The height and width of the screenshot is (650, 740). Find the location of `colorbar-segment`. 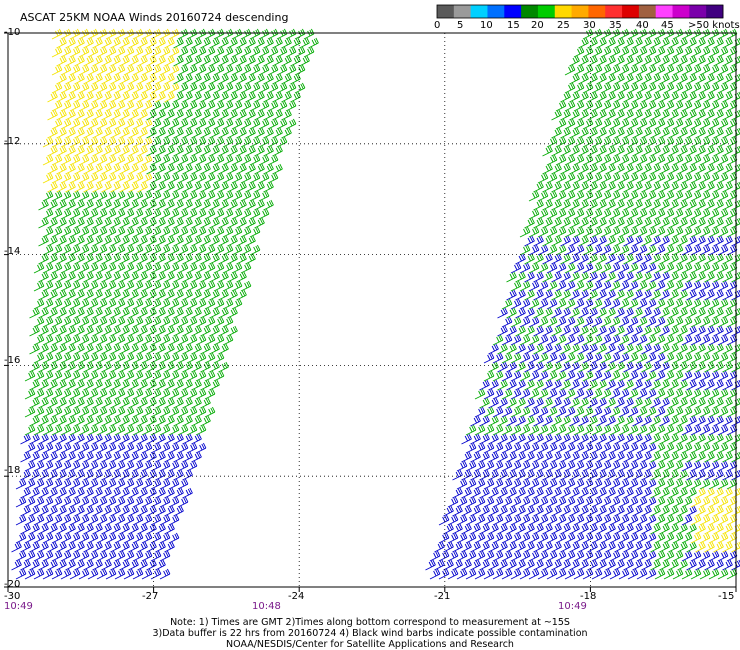

colorbar-segment is located at coordinates (647, 11).